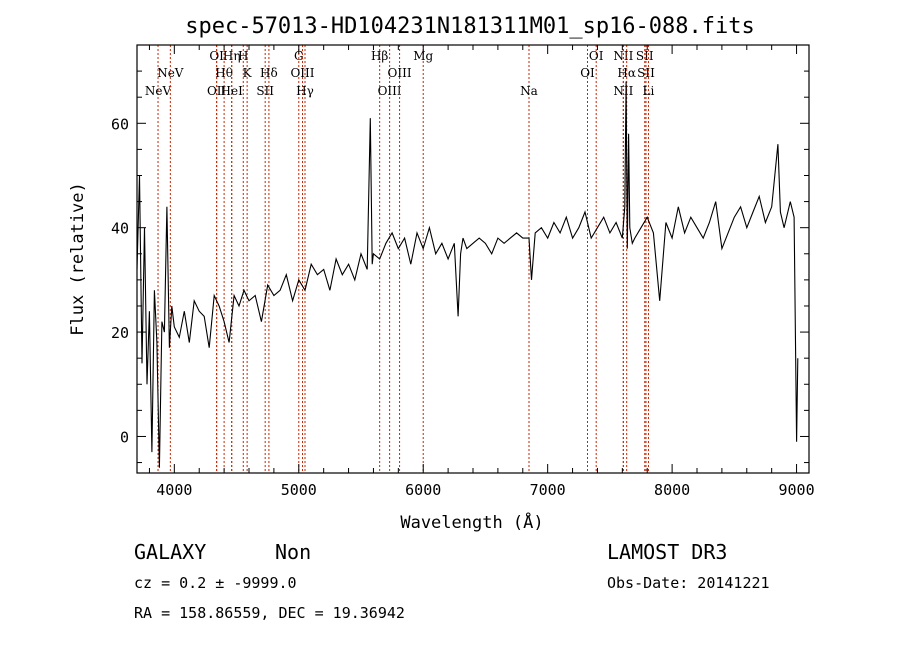 This screenshot has height=649, width=900. What do you see at coordinates (232, 91) in the screenshot?
I see `line-marker-label: HeI` at bounding box center [232, 91].